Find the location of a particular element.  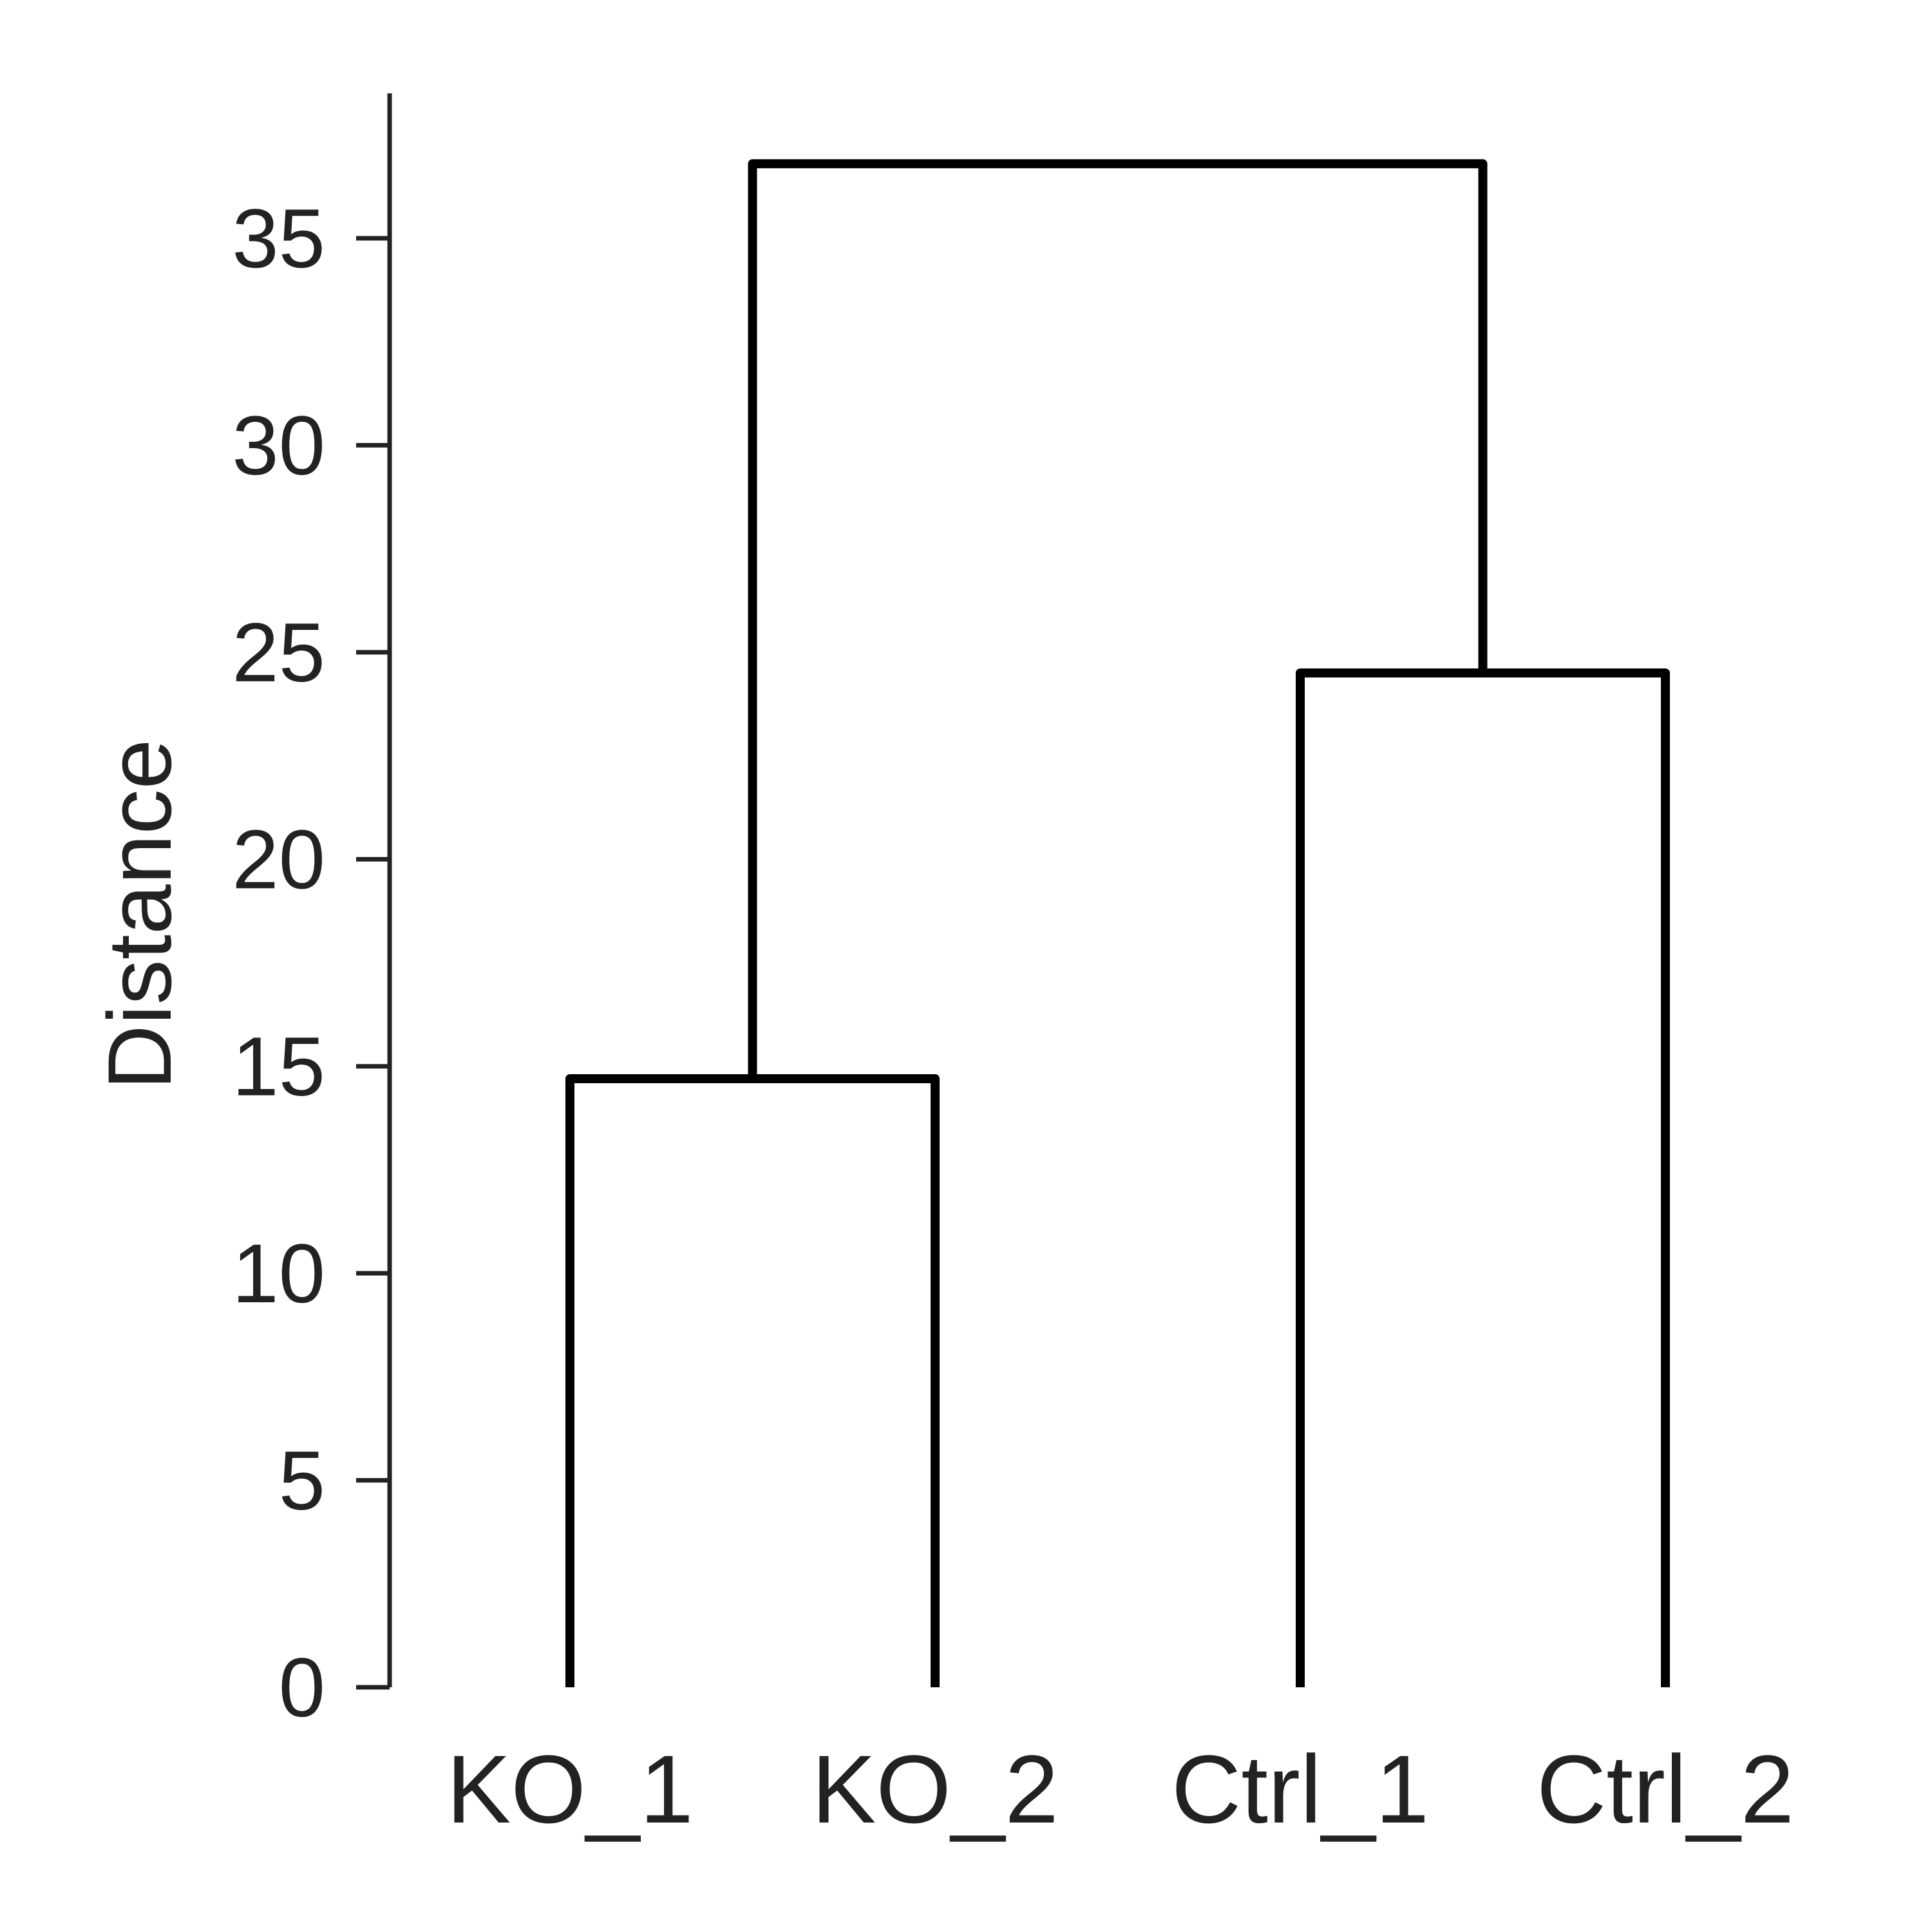

y-axis: 0 5 10 15 20 25 30 35 is located at coordinates (312, 913).